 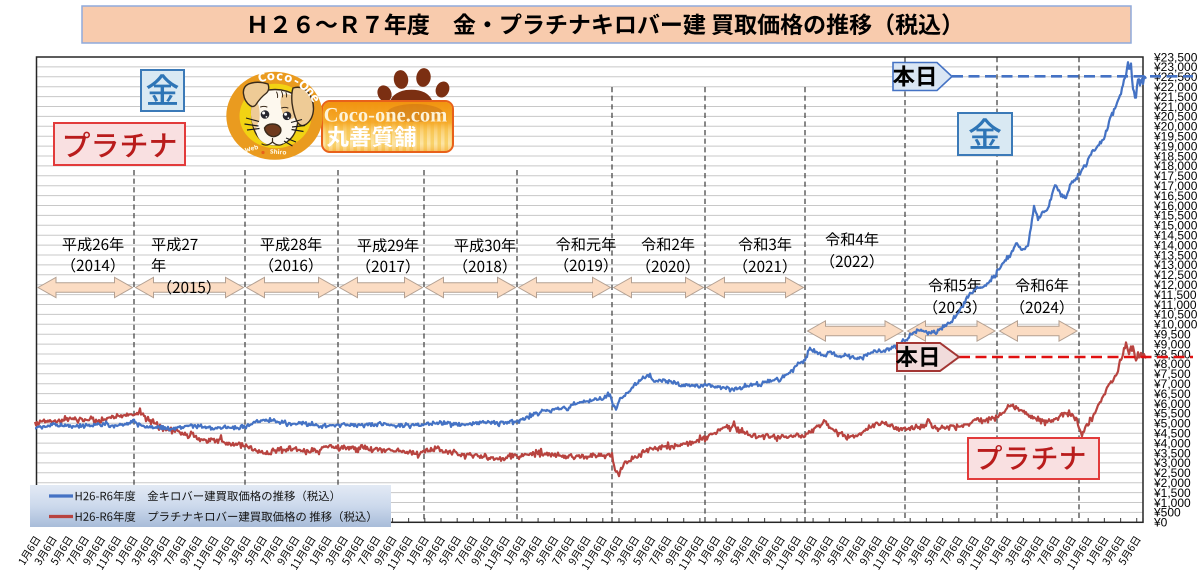 I want to click on svg-text: ¥22,000, so click(x=1175, y=87).